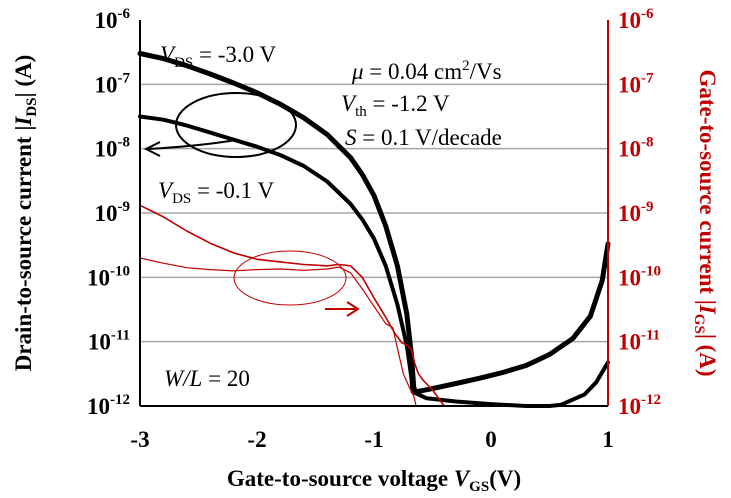 This screenshot has height=498, width=731. Describe the element at coordinates (374, 480) in the screenshot. I see `x-axis-title: Gate-to-source voltage VGS(V)` at that location.